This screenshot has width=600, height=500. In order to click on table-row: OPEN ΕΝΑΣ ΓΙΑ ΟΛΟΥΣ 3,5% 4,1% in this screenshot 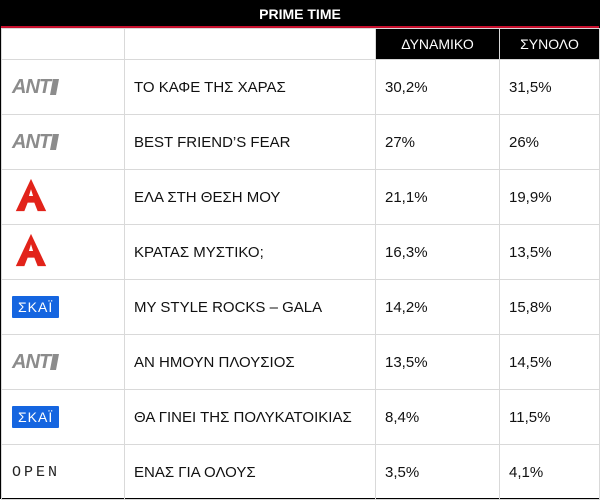, I will do `click(300, 472)`.